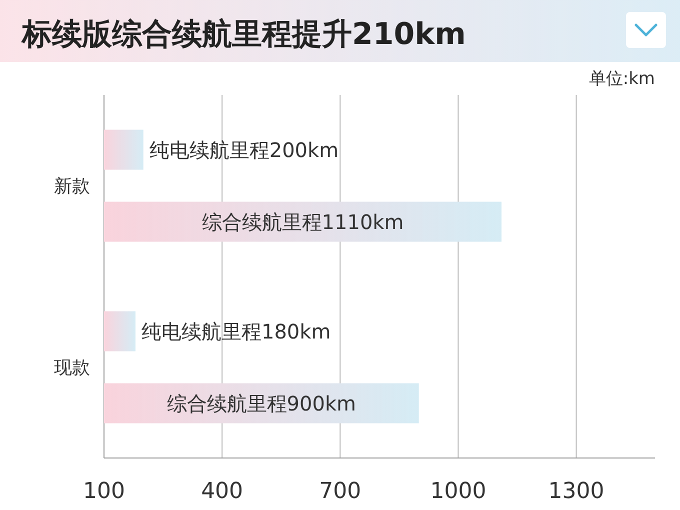 The height and width of the screenshot is (510, 680). I want to click on data-label: 综合续航里程900km, so click(261, 403).